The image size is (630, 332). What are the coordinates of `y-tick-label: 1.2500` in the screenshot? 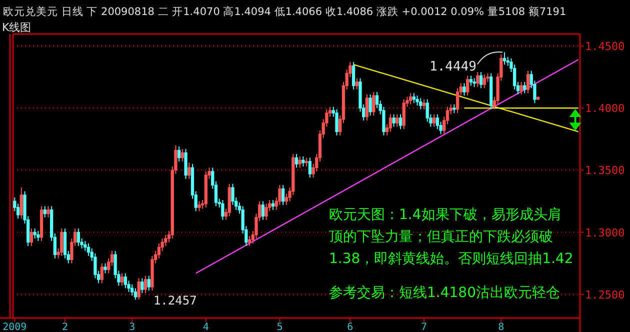 It's located at (605, 295).